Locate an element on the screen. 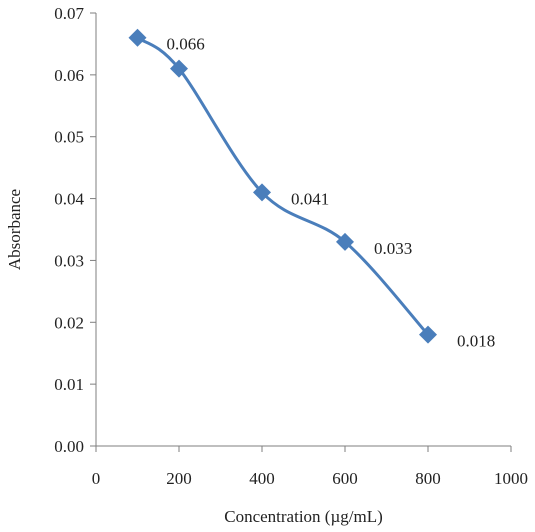 The width and height of the screenshot is (535, 532). y-tick-label: 0.02 is located at coordinates (69, 322).